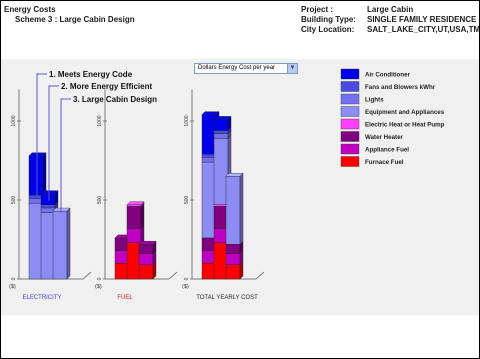 This screenshot has height=359, width=480. Describe the element at coordinates (227, 298) in the screenshot. I see `group-label: TOTAL YEARLY COST` at that location.